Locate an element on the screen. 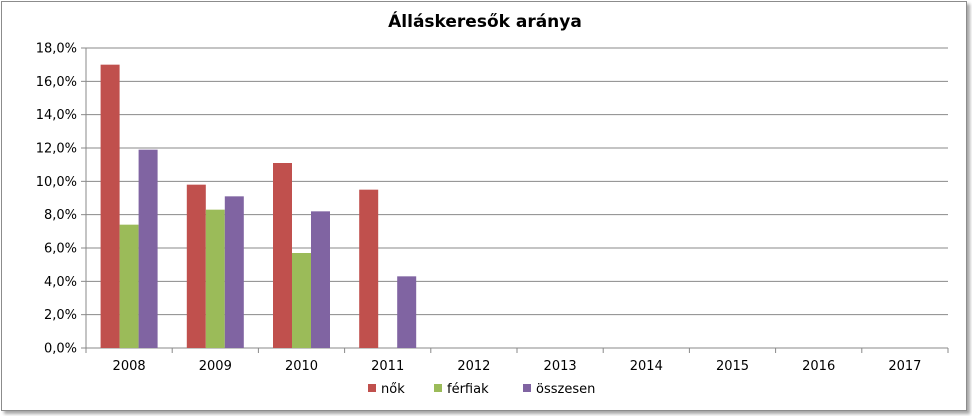 The width and height of the screenshot is (972, 416). bar-nők-2011 is located at coordinates (369, 268).